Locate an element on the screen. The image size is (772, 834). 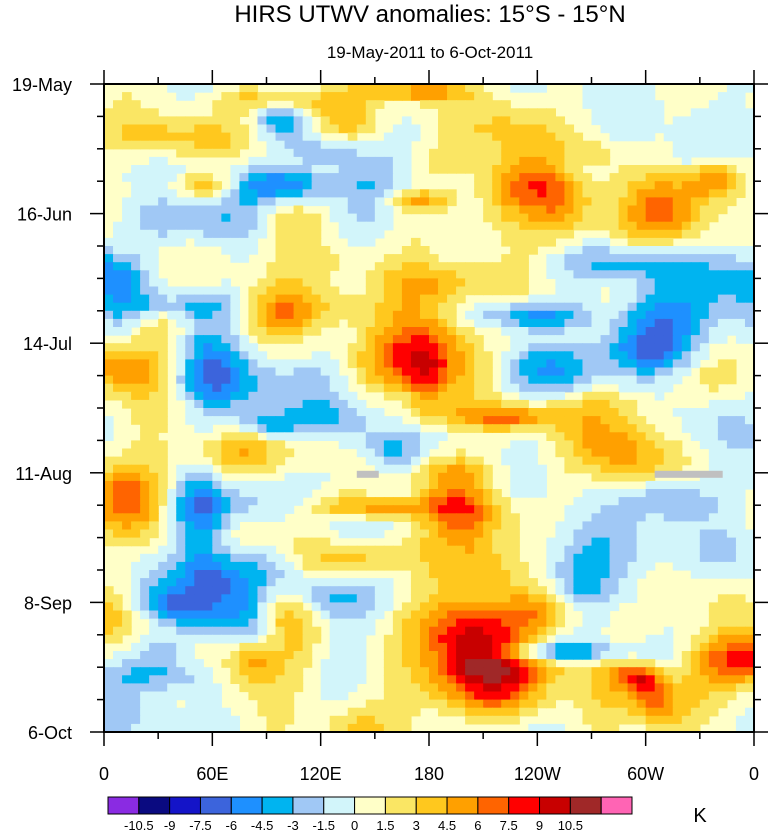
colorbar-label: -10.5 is located at coordinates (139, 825).